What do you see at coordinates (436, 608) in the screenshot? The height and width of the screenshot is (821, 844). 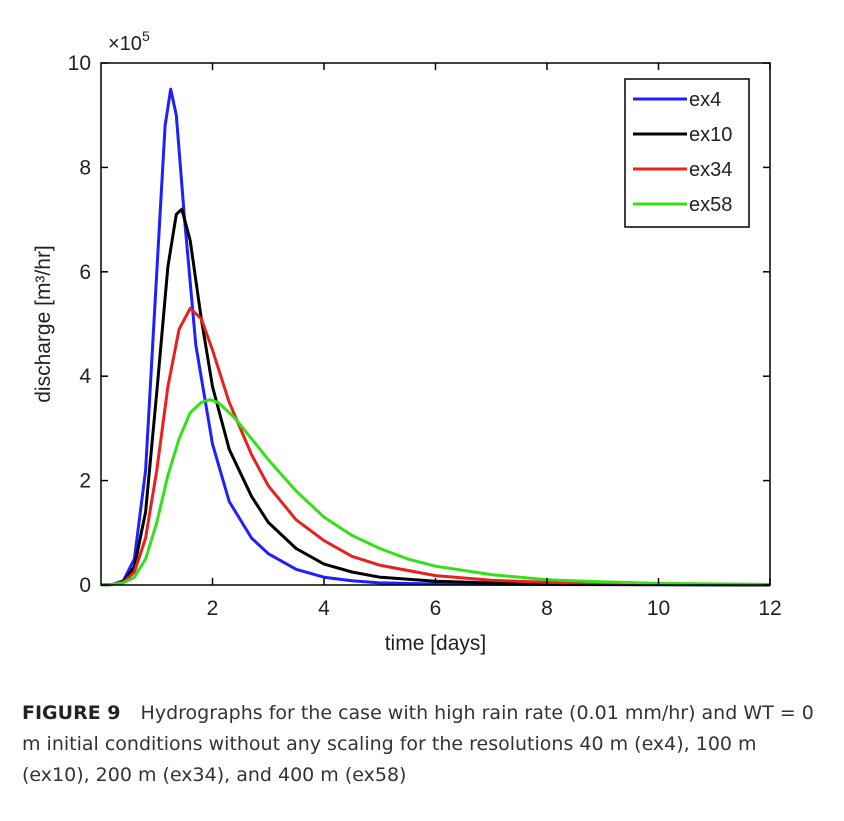 I see `x-tick-label: 6` at bounding box center [436, 608].